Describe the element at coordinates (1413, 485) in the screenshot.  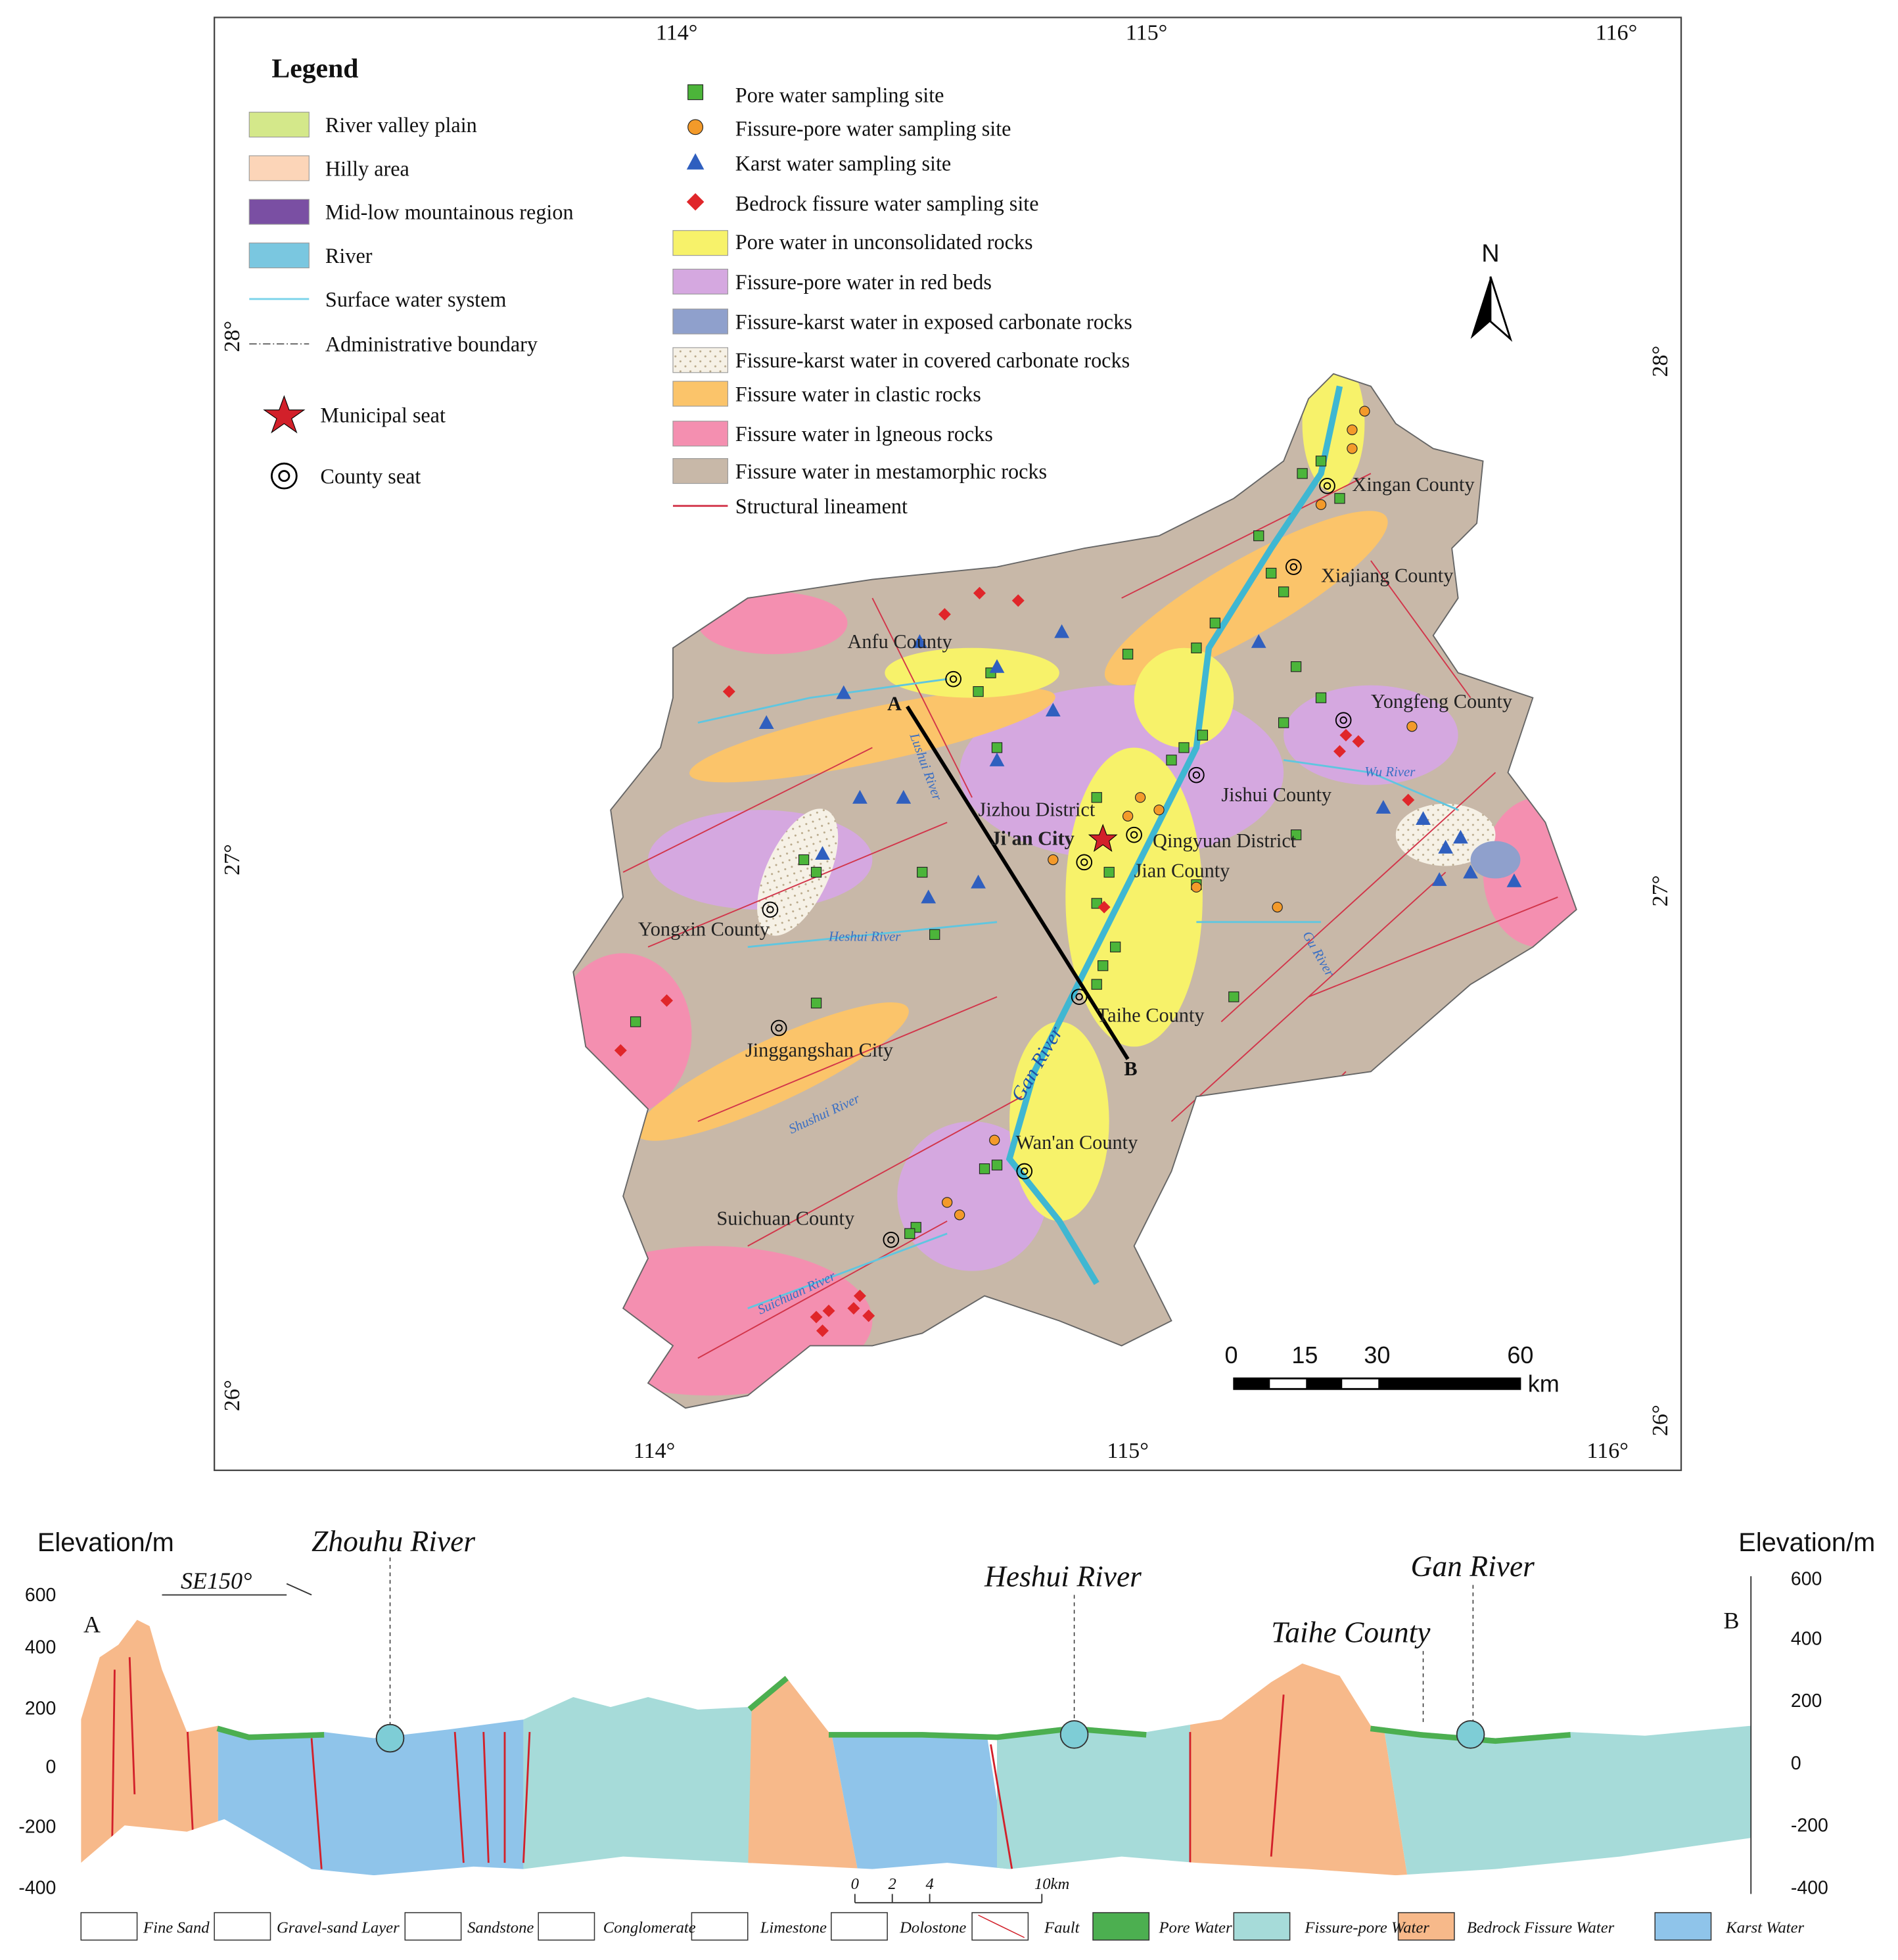
I see `place-label: Xingan County` at that location.